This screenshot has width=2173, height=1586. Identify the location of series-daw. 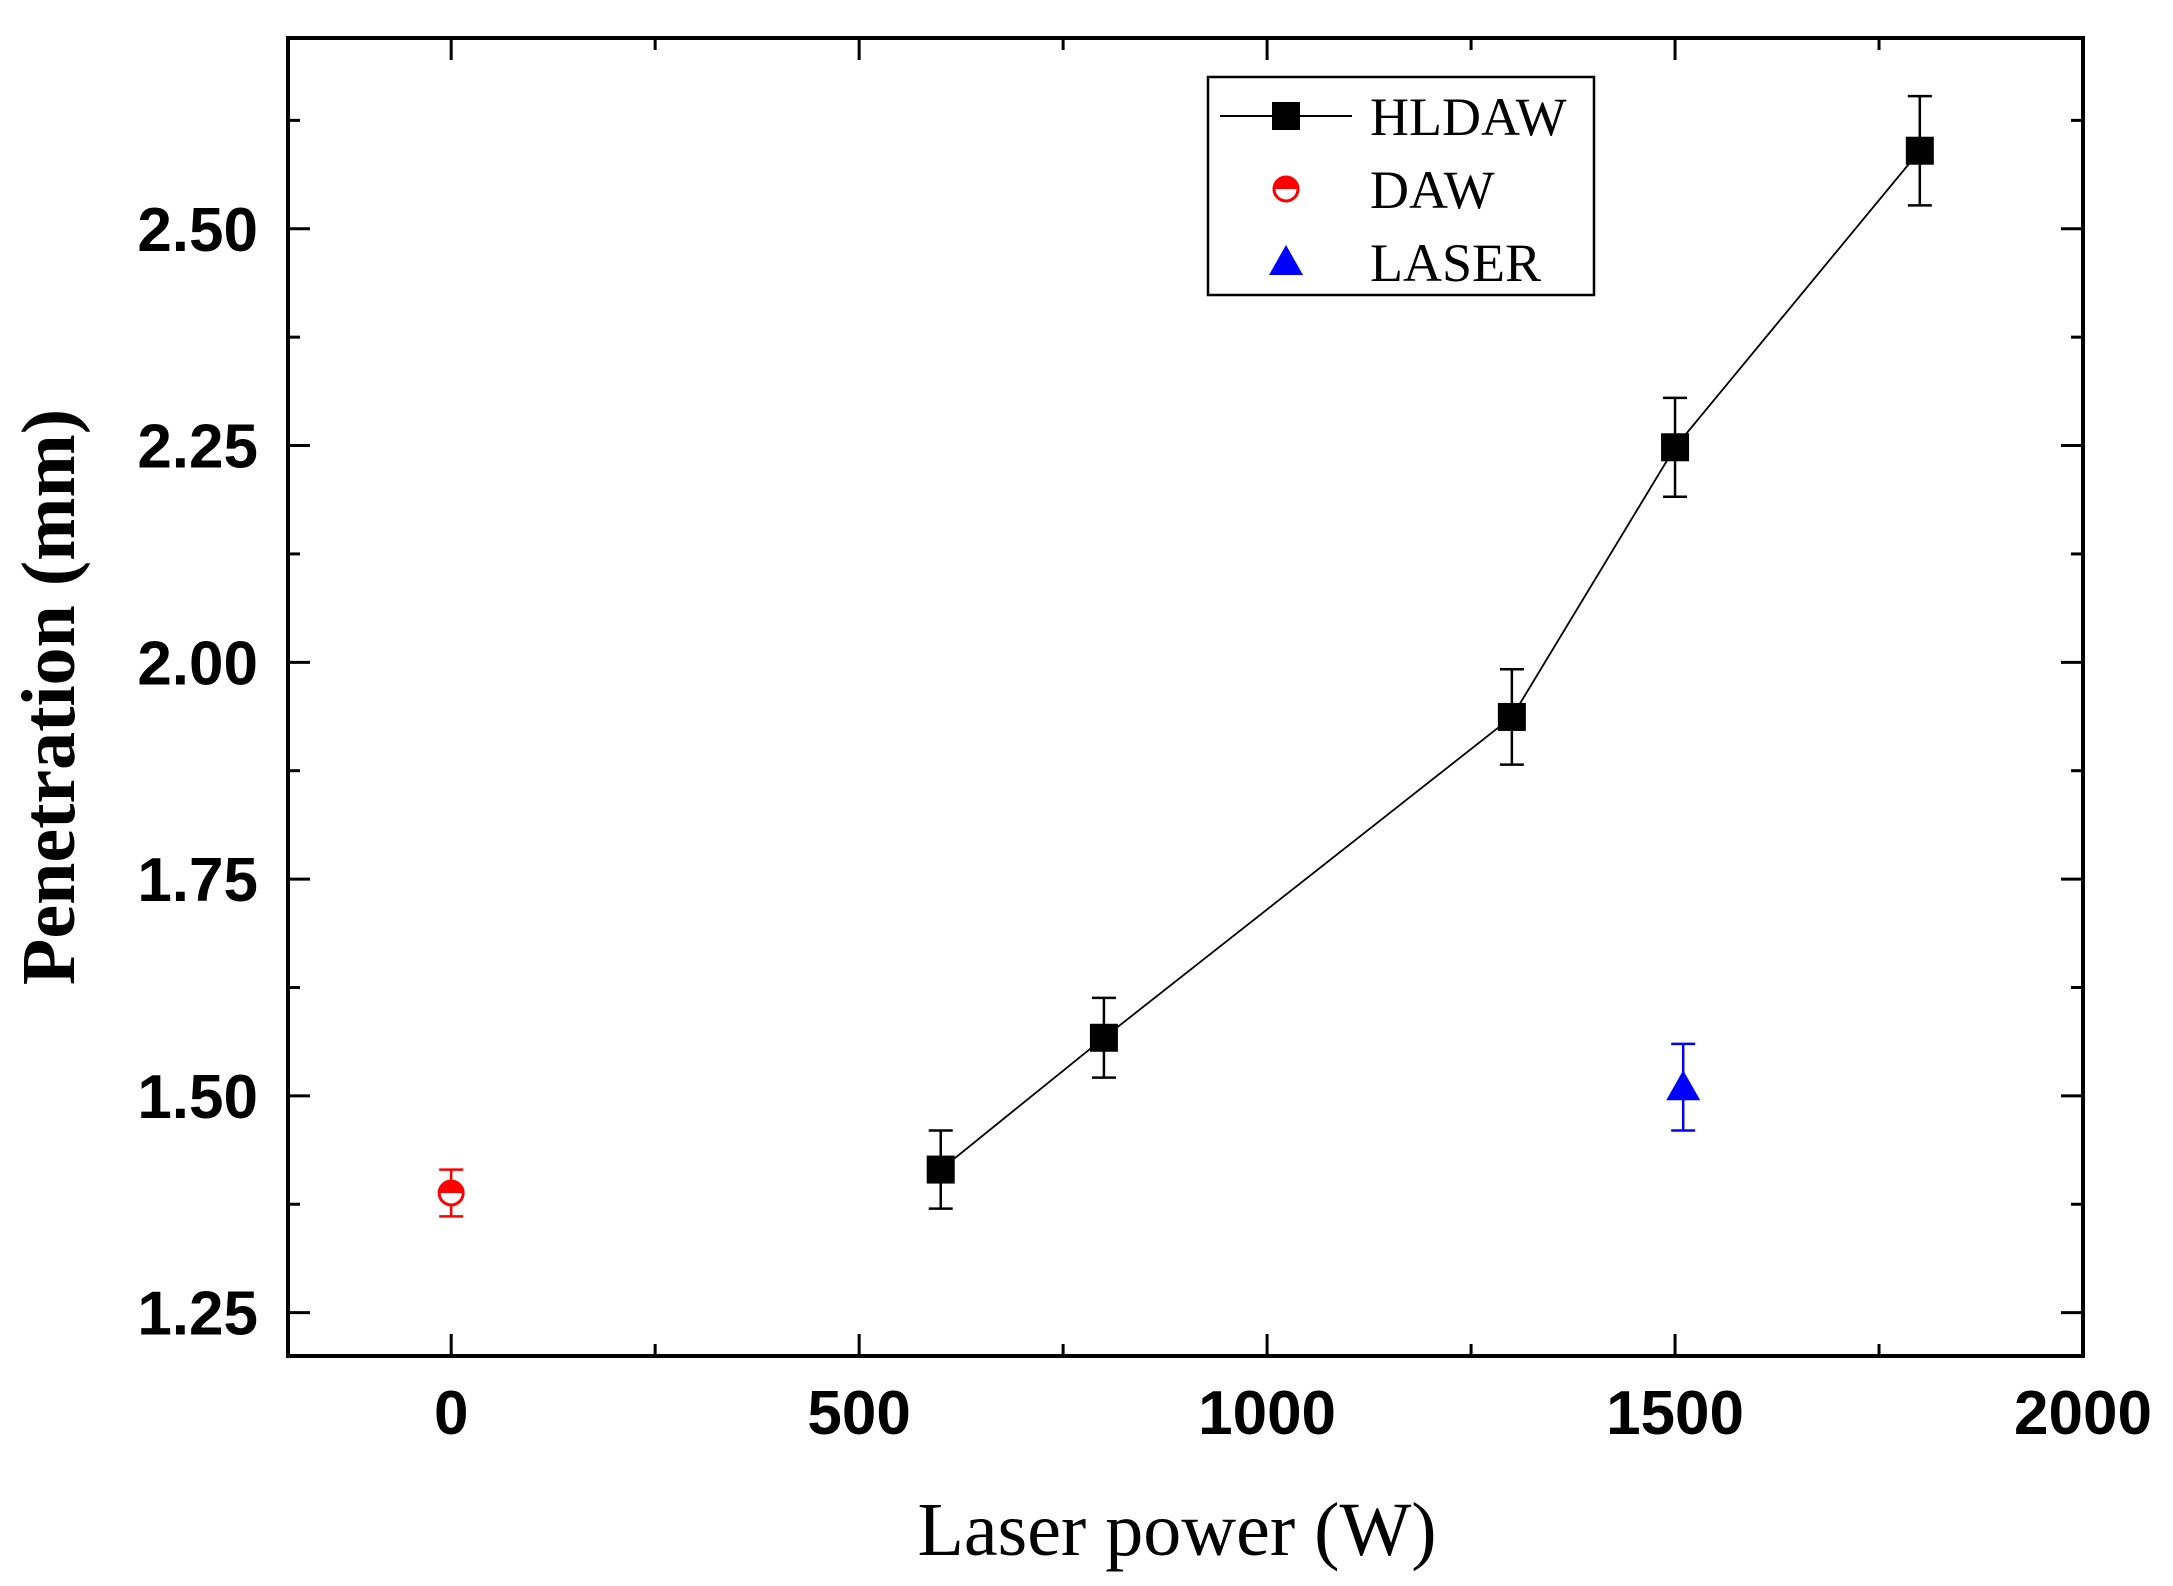
(451, 1193).